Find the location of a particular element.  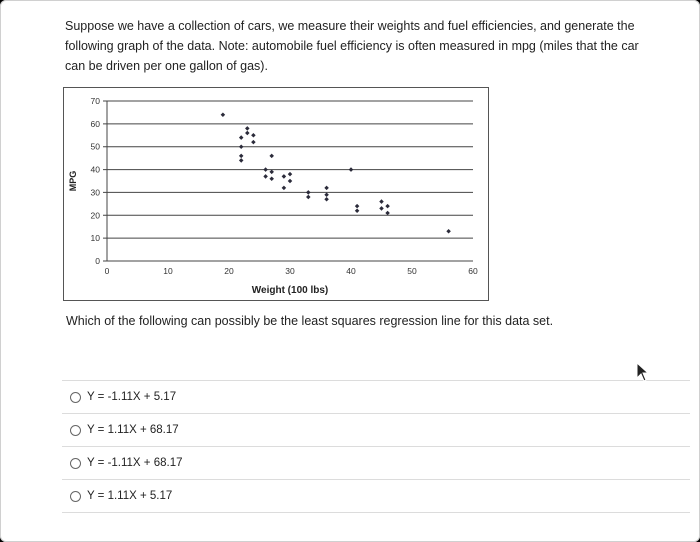

x-tick-label: 50 is located at coordinates (412, 271).